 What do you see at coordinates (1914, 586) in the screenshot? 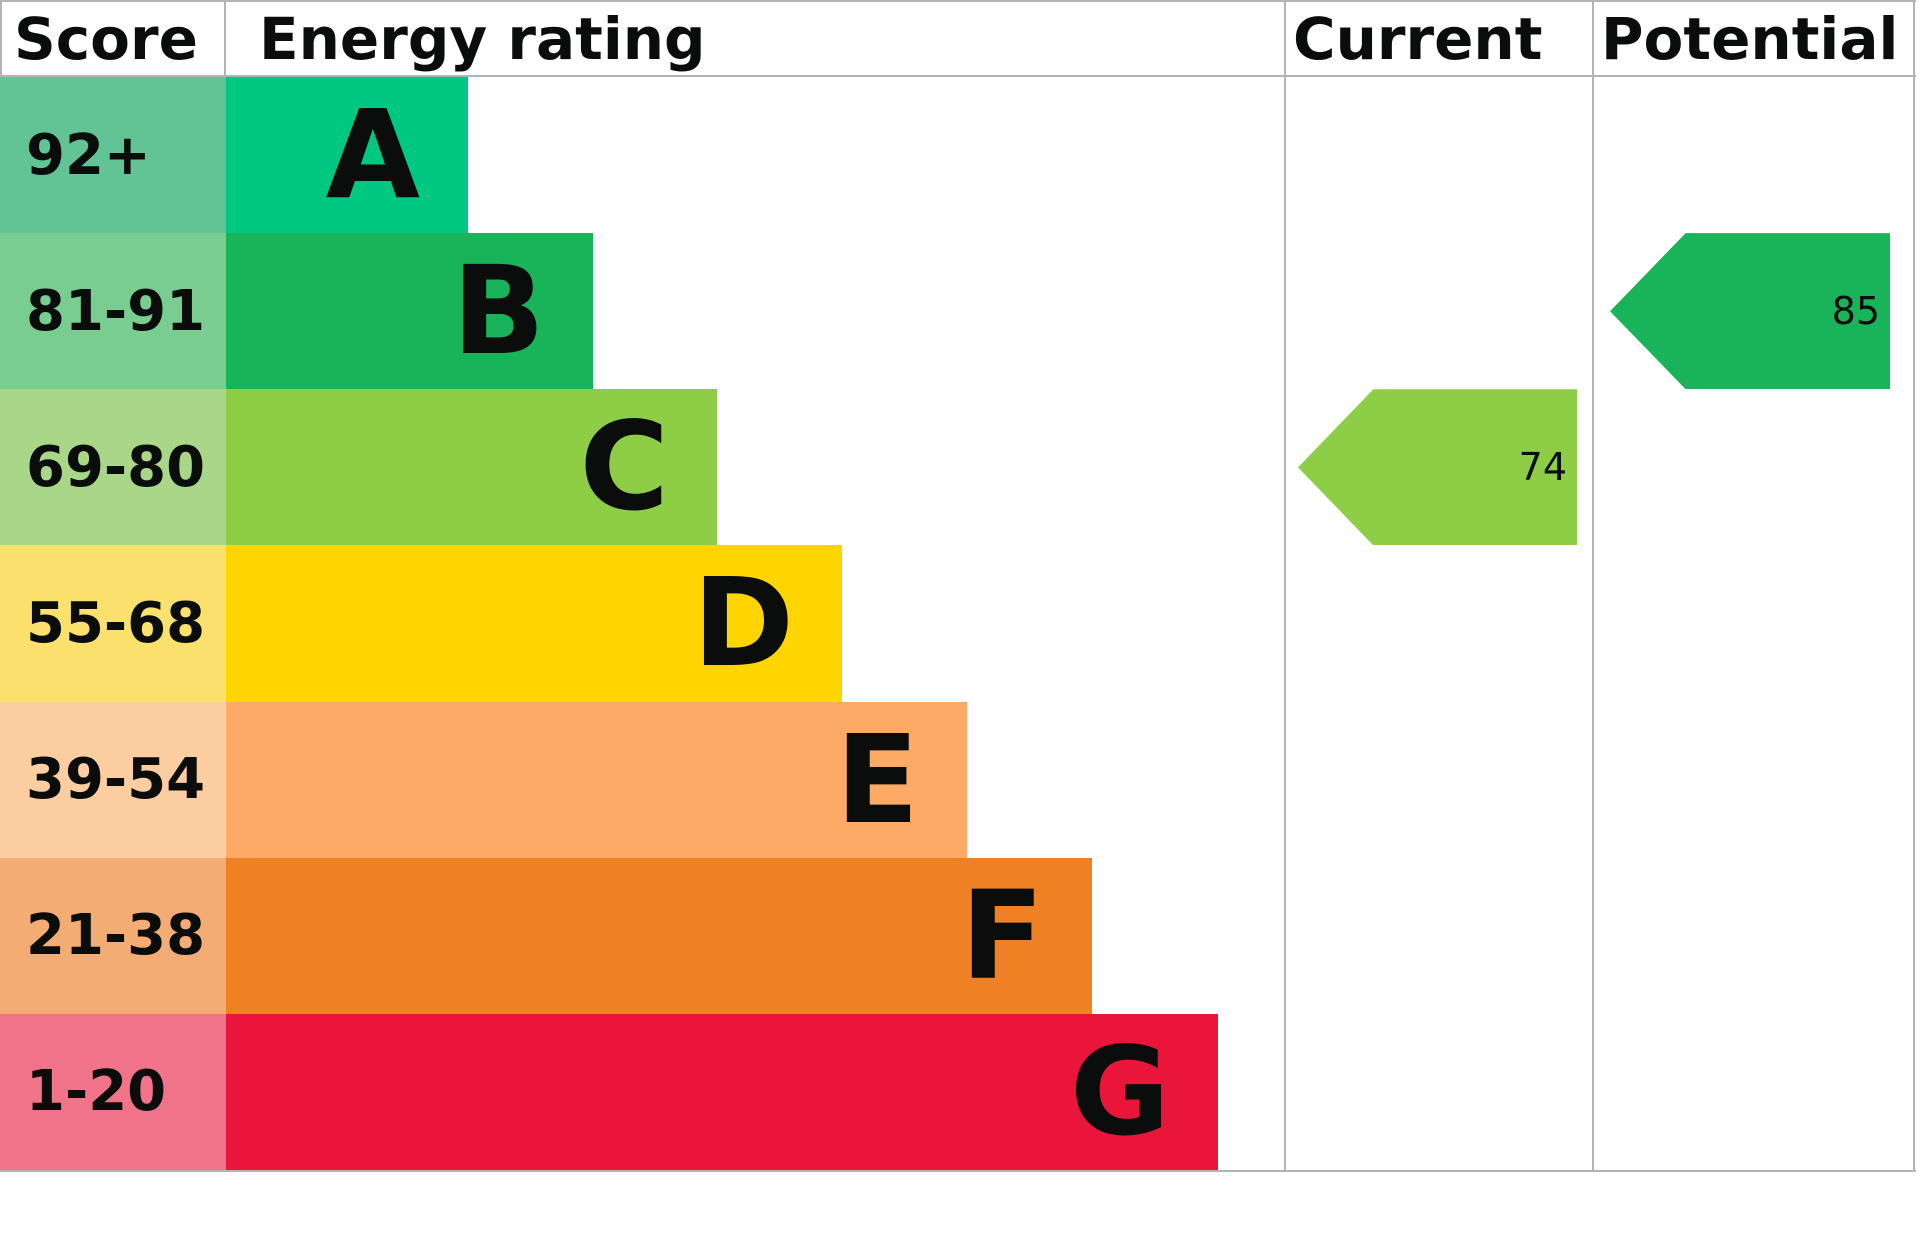
I see `table-right-border` at bounding box center [1914, 586].